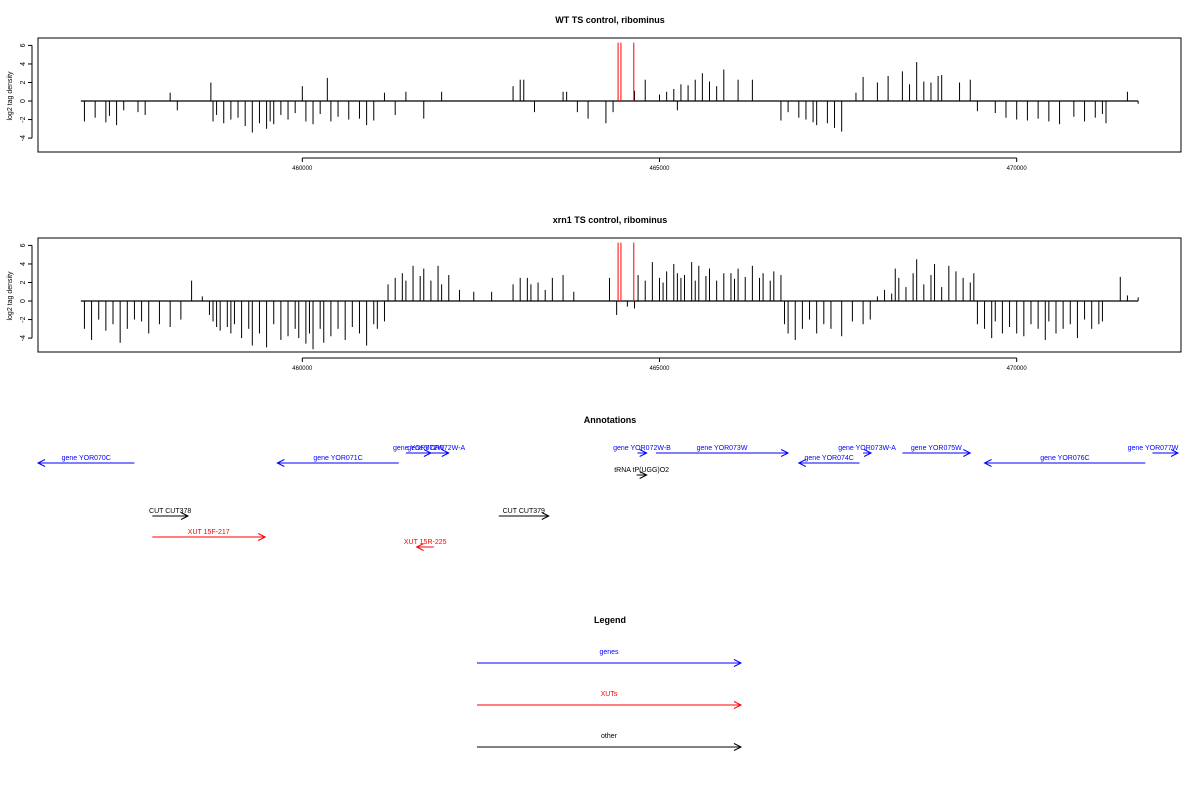  I want to click on legend: Legend genes XUTs other, so click(610, 683).